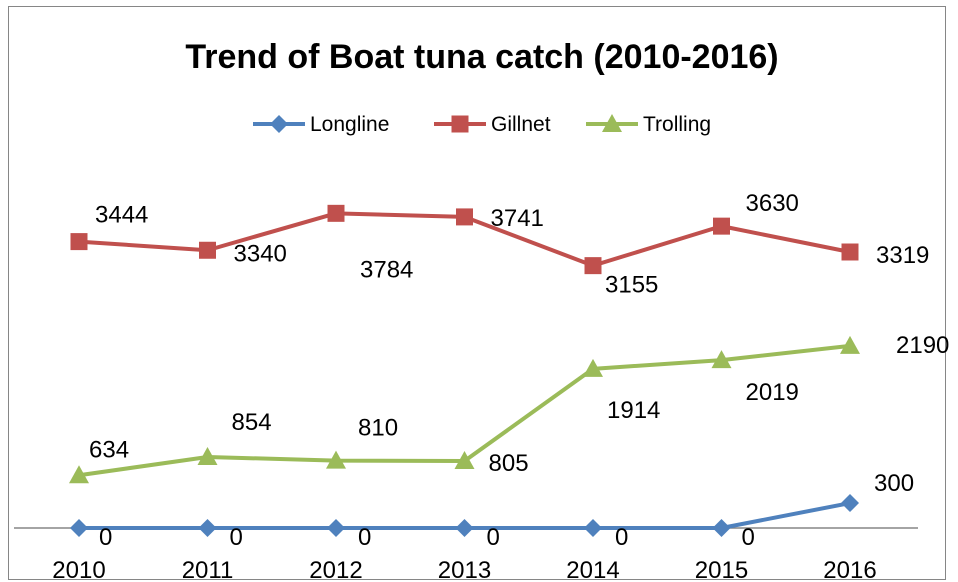  I want to click on marker-longline-2013, so click(464, 528).